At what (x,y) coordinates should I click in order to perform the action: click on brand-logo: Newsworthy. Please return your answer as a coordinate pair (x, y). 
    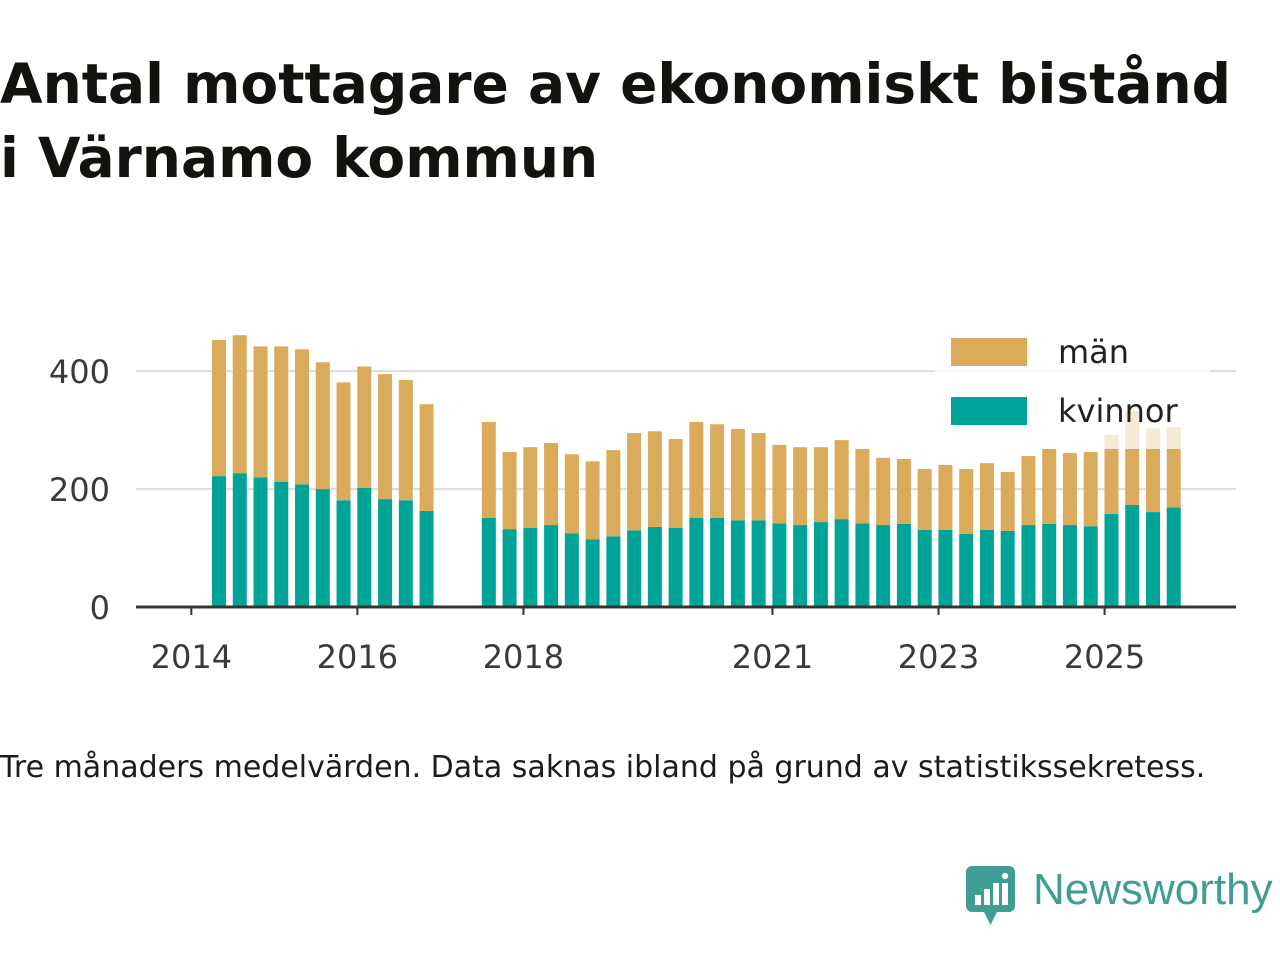
    Looking at the image, I should click on (1121, 896).